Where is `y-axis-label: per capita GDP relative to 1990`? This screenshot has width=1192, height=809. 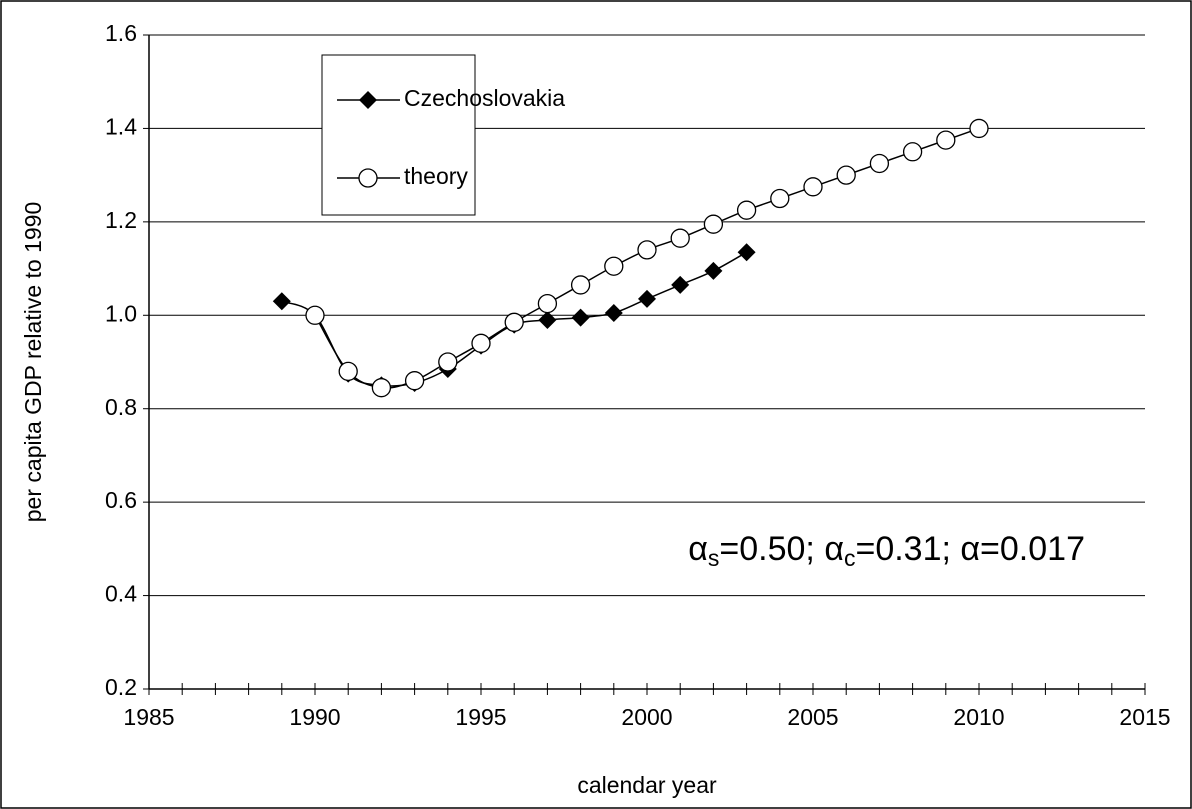
y-axis-label: per capita GDP relative to 1990 is located at coordinates (33, 362).